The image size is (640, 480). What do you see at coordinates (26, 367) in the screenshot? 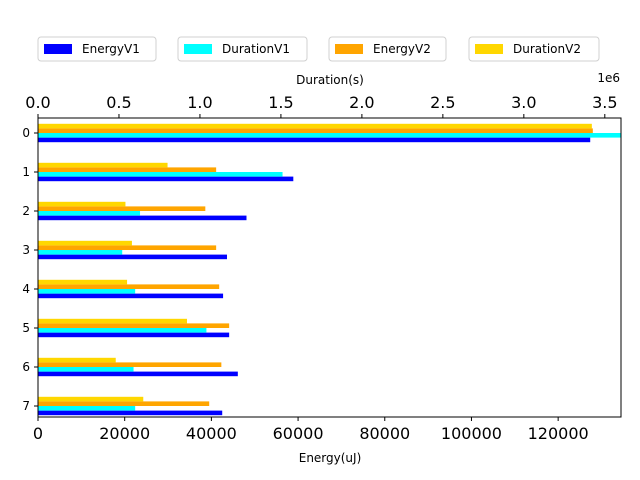
I see `left-tick-label: 6` at bounding box center [26, 367].